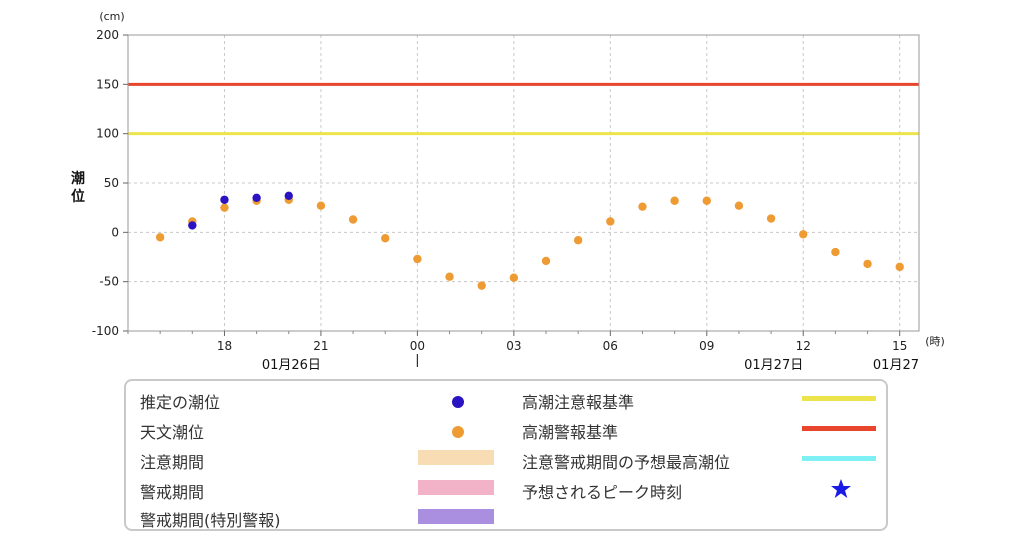 The image size is (1024, 557). Describe the element at coordinates (456, 457) in the screenshot. I see `caution-period-swatch` at that location.